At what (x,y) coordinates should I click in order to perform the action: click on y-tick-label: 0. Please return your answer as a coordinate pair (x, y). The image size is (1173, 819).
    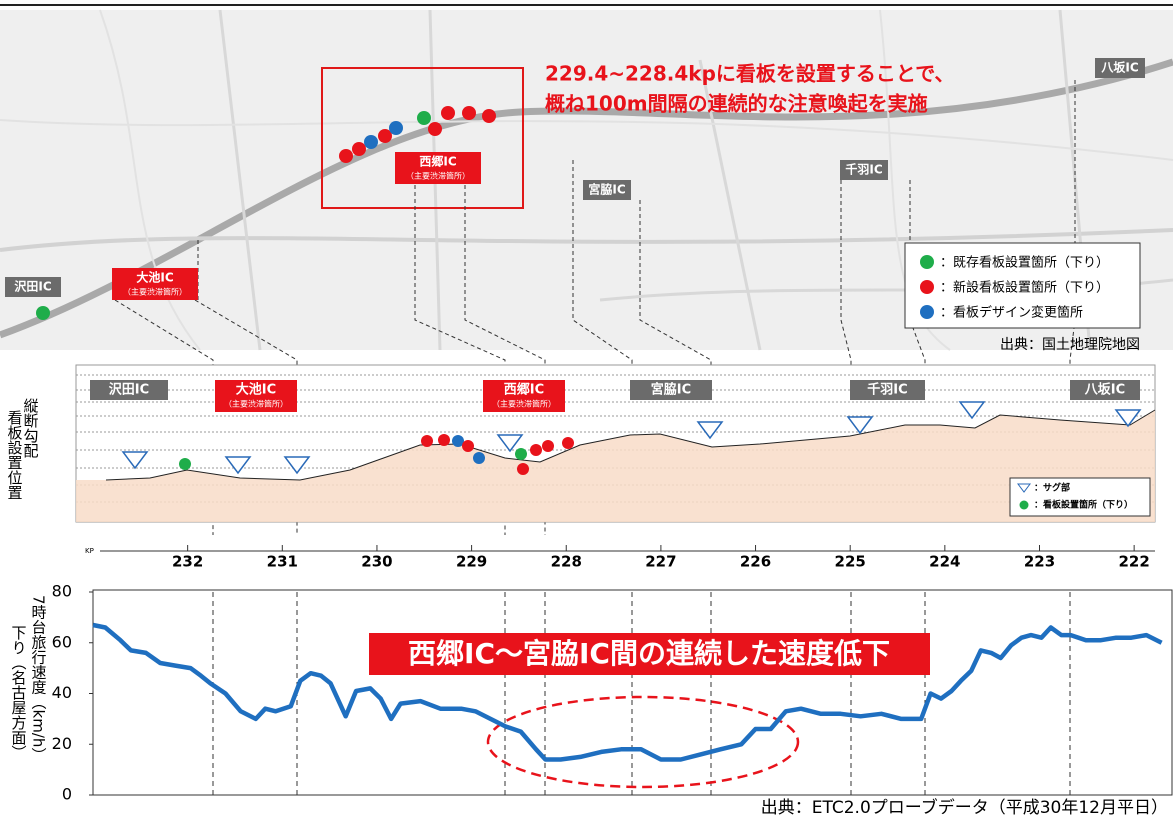
    Looking at the image, I should click on (67, 794).